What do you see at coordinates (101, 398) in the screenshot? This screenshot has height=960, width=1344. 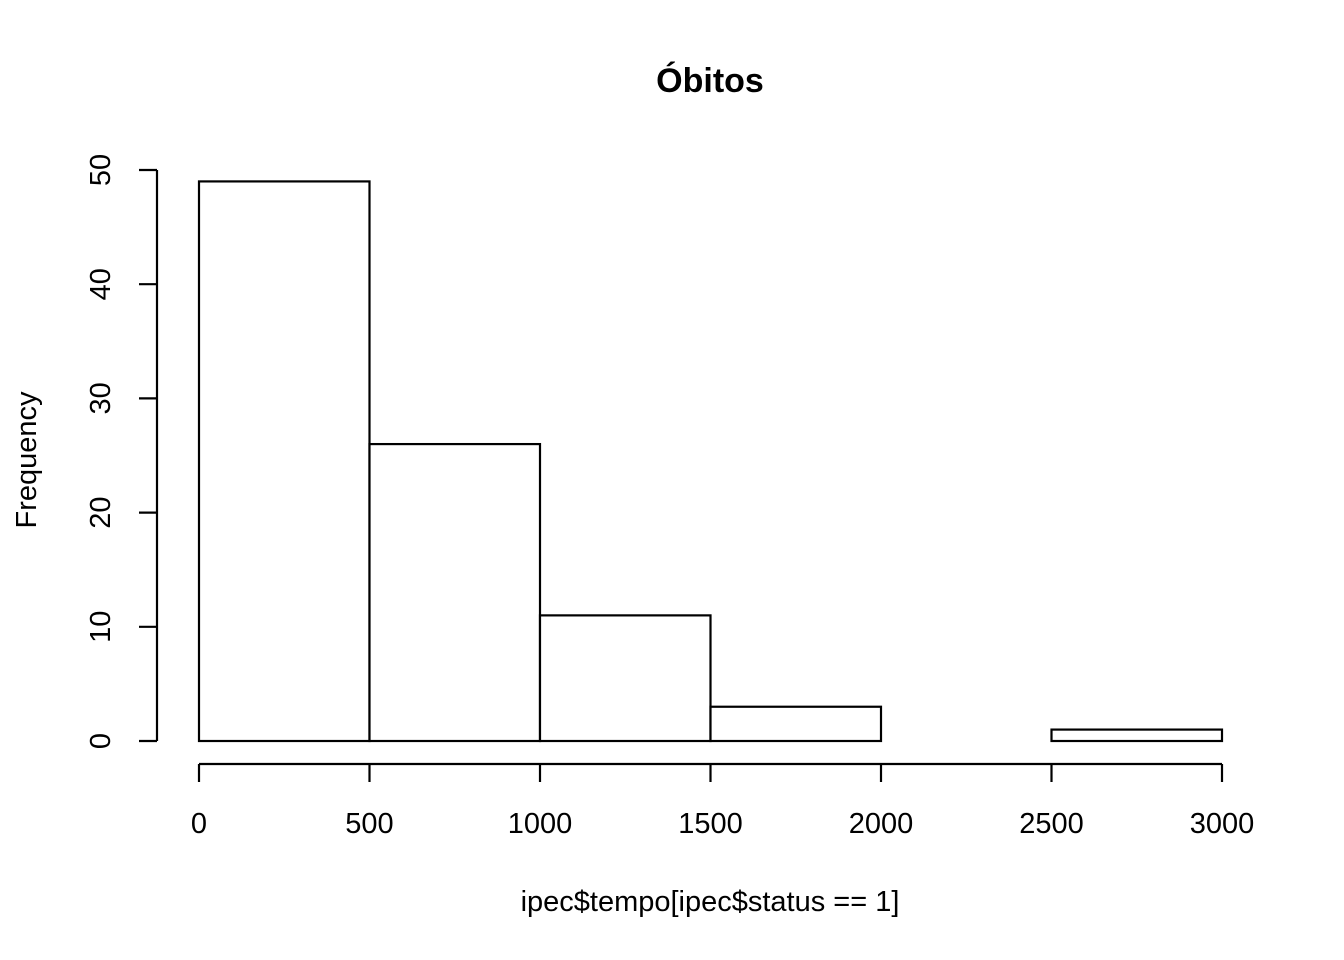 I see `y-tick-label-3: 30` at bounding box center [101, 398].